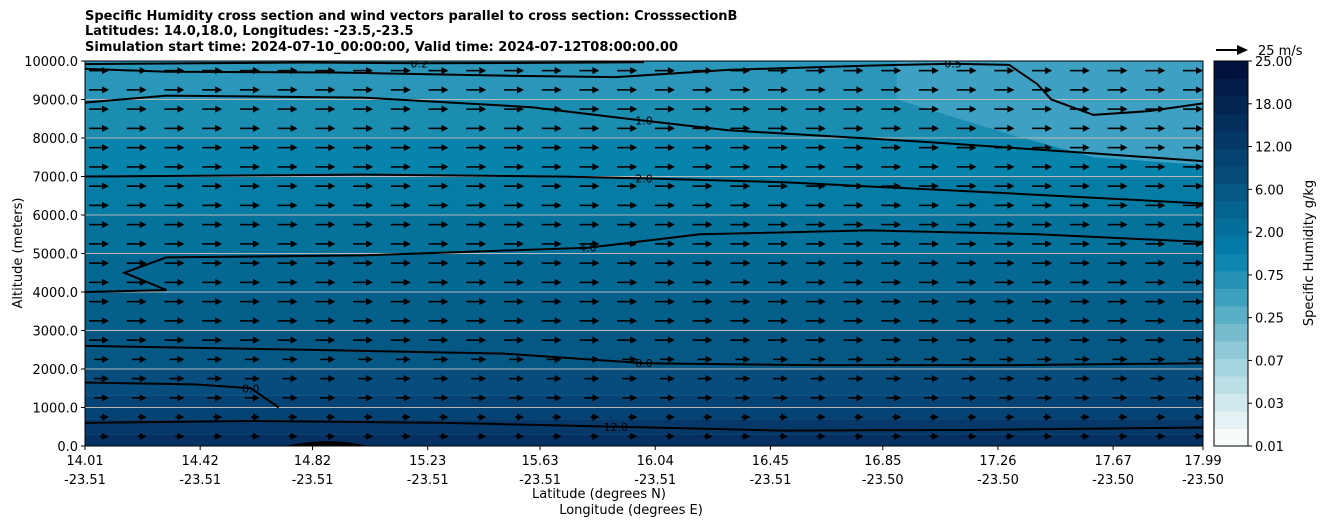  I want to click on x-tick-label-latitude: 15.23, so click(427, 461).